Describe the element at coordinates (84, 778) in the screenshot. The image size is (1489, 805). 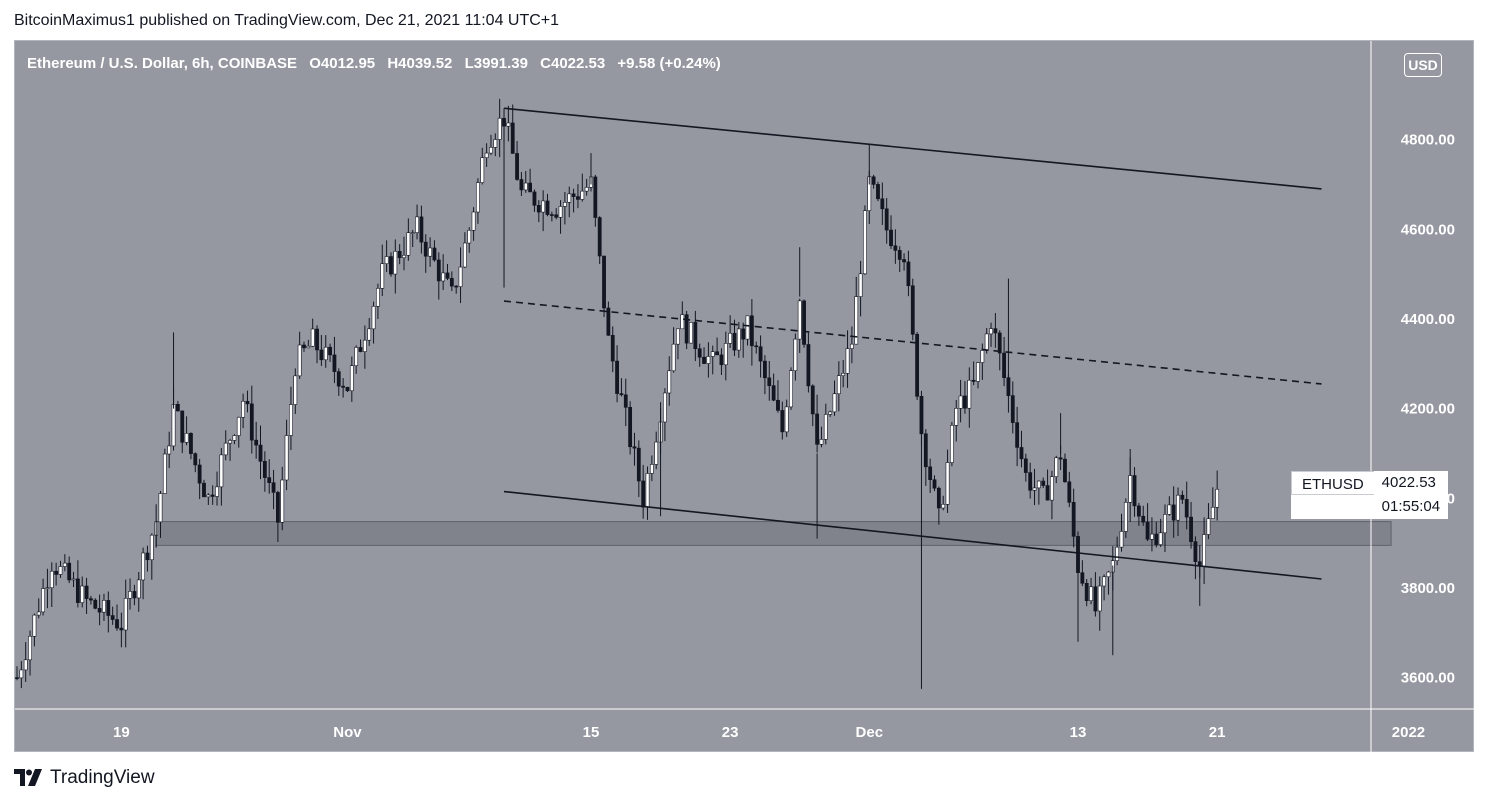
I see `footer-brand: TradingView` at that location.